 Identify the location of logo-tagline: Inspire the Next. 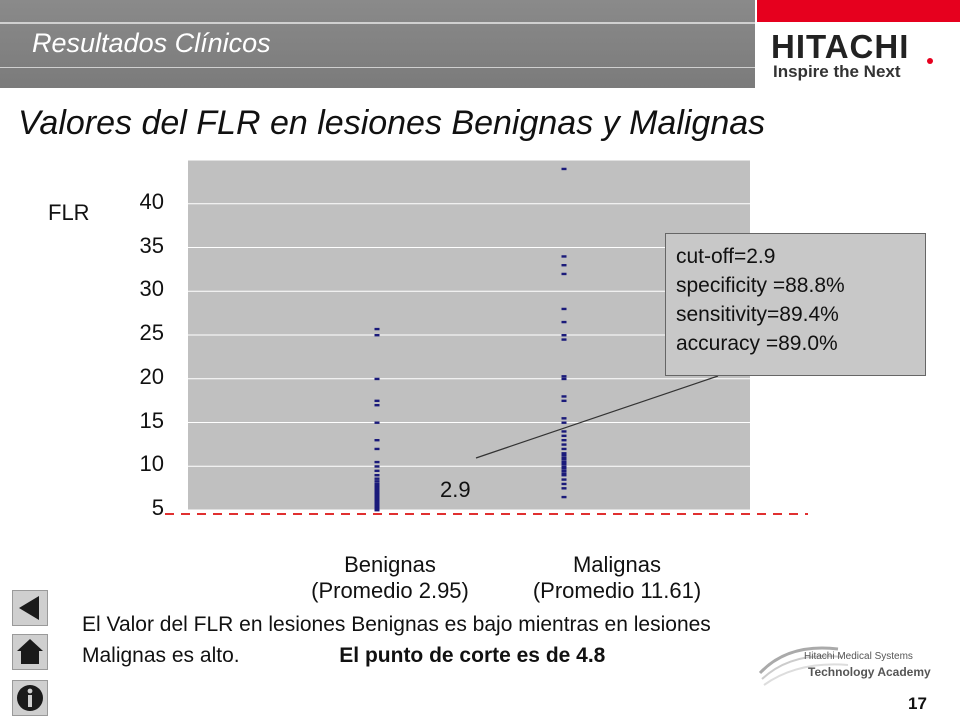
(837, 71).